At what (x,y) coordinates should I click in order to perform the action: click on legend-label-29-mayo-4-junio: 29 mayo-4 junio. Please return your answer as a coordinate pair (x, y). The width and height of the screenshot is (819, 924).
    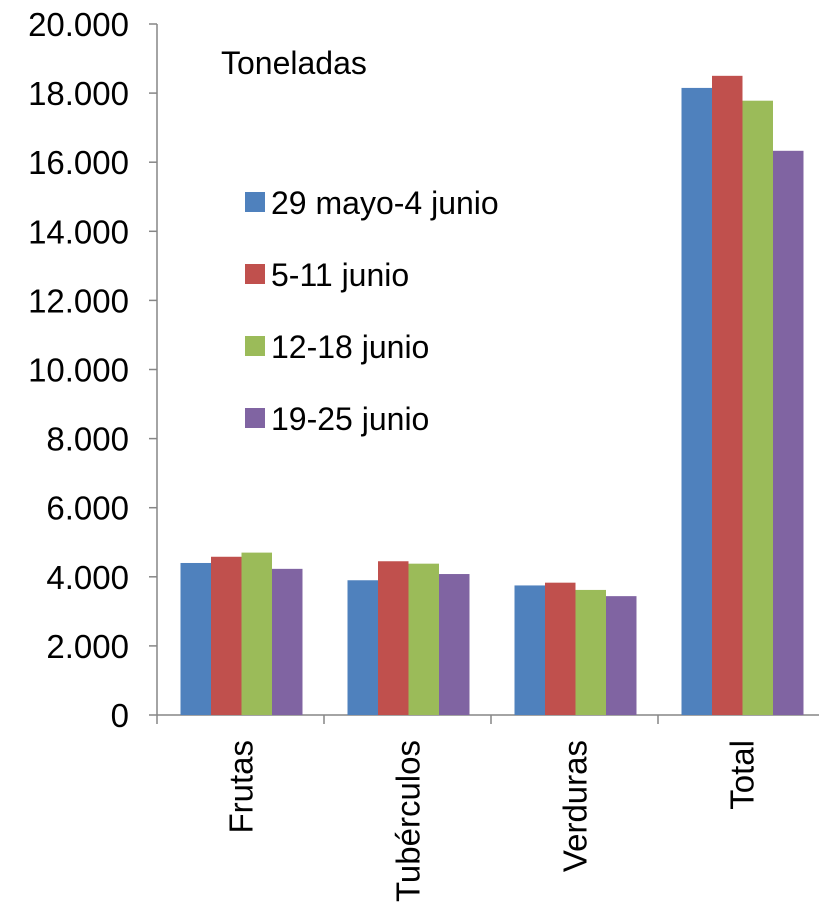
    Looking at the image, I should click on (385, 203).